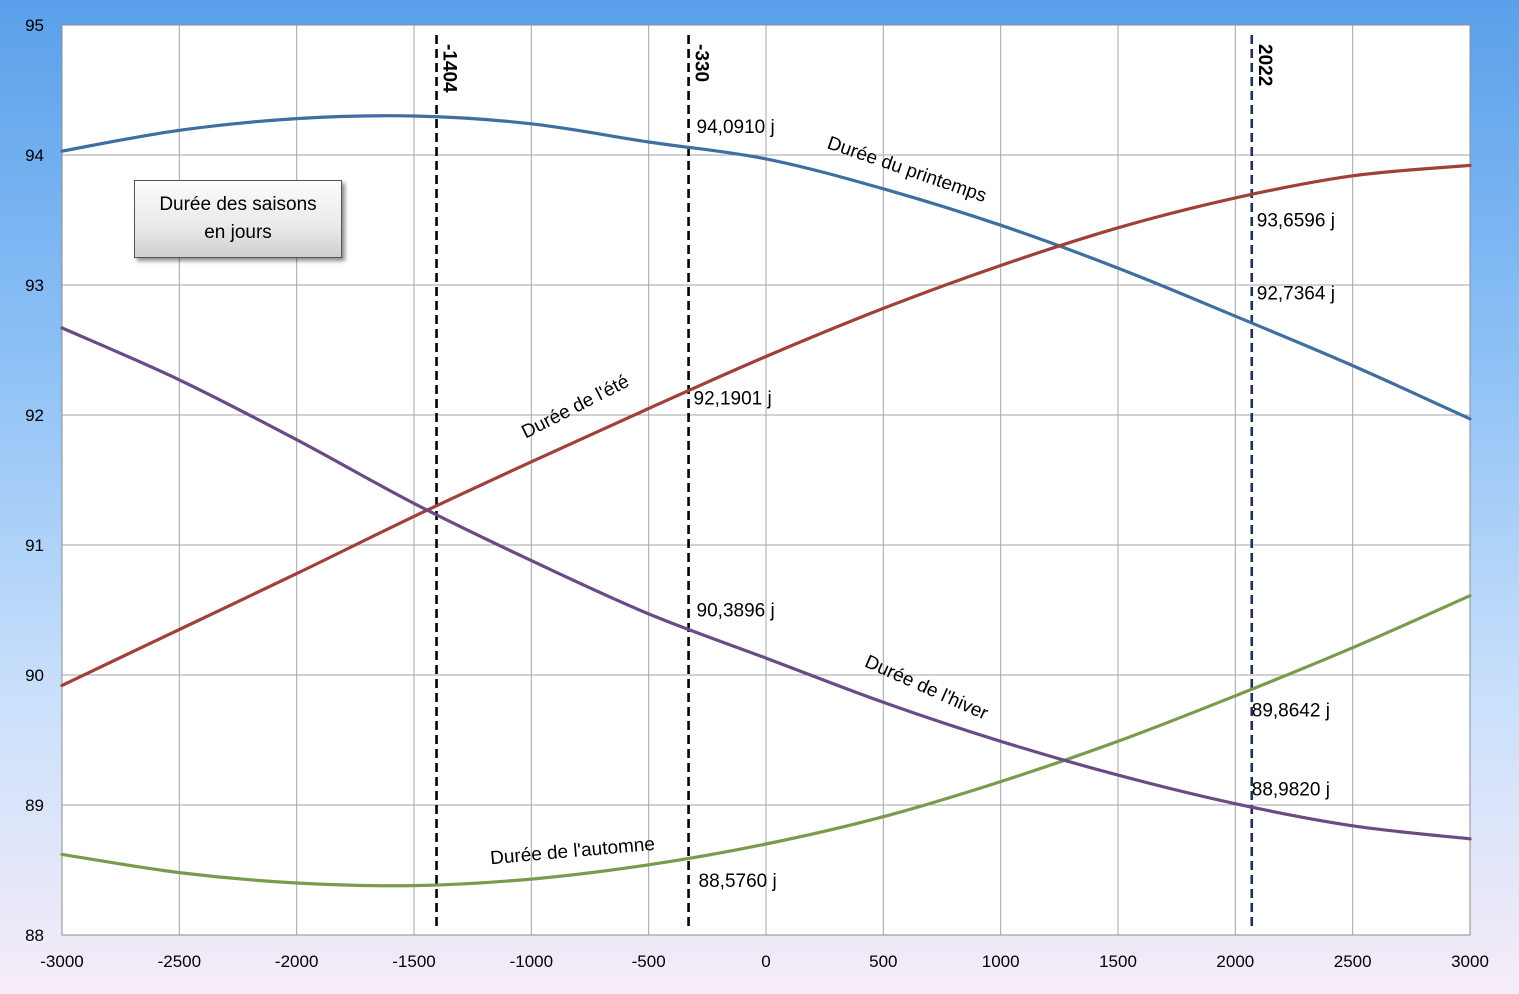 The image size is (1519, 994). Describe the element at coordinates (1296, 293) in the screenshot. I see `value-annotation: 92,7364 j` at that location.